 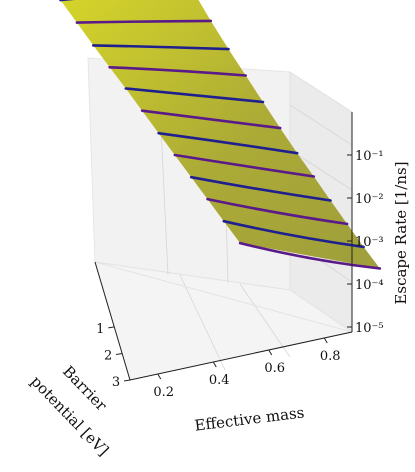 I want to click on z-tick-label: 10⁻², so click(x=369, y=199).